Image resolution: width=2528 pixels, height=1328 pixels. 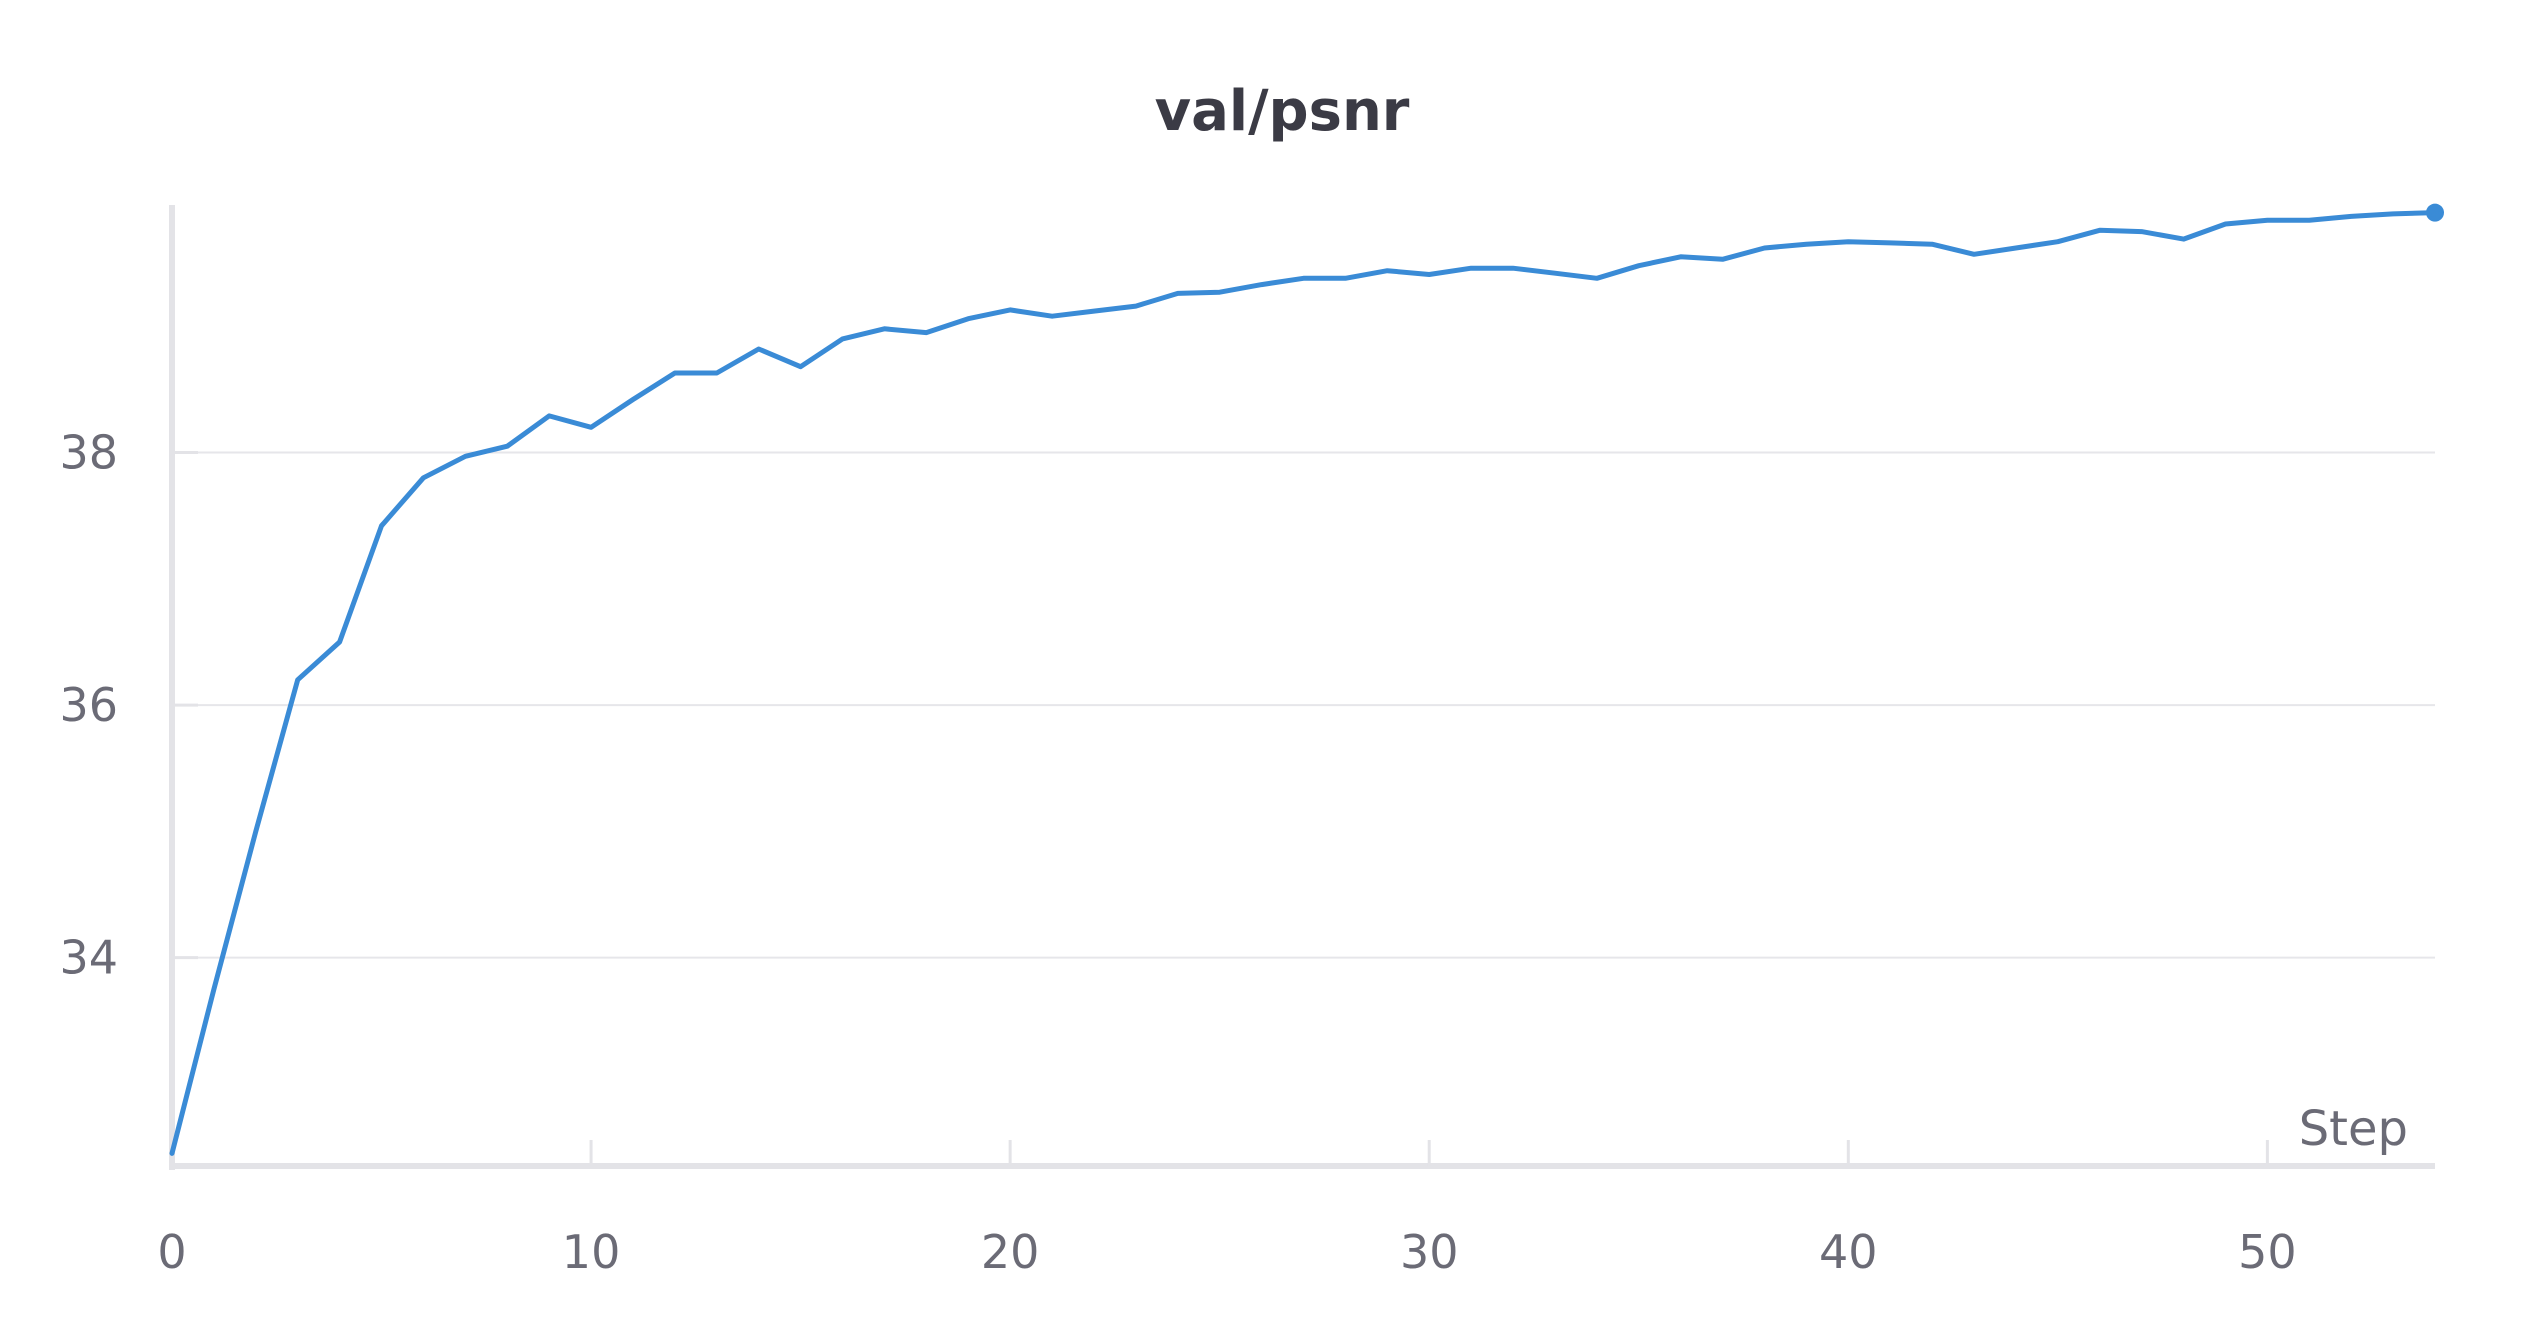 I want to click on y-tick-label: 34, so click(x=88, y=958).